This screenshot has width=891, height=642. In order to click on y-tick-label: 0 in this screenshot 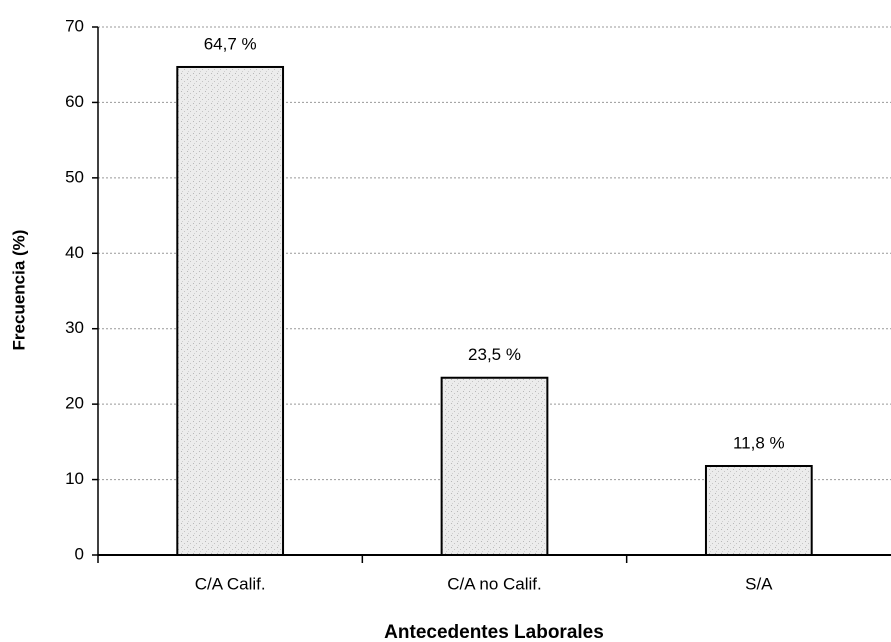, I will do `click(79, 553)`.